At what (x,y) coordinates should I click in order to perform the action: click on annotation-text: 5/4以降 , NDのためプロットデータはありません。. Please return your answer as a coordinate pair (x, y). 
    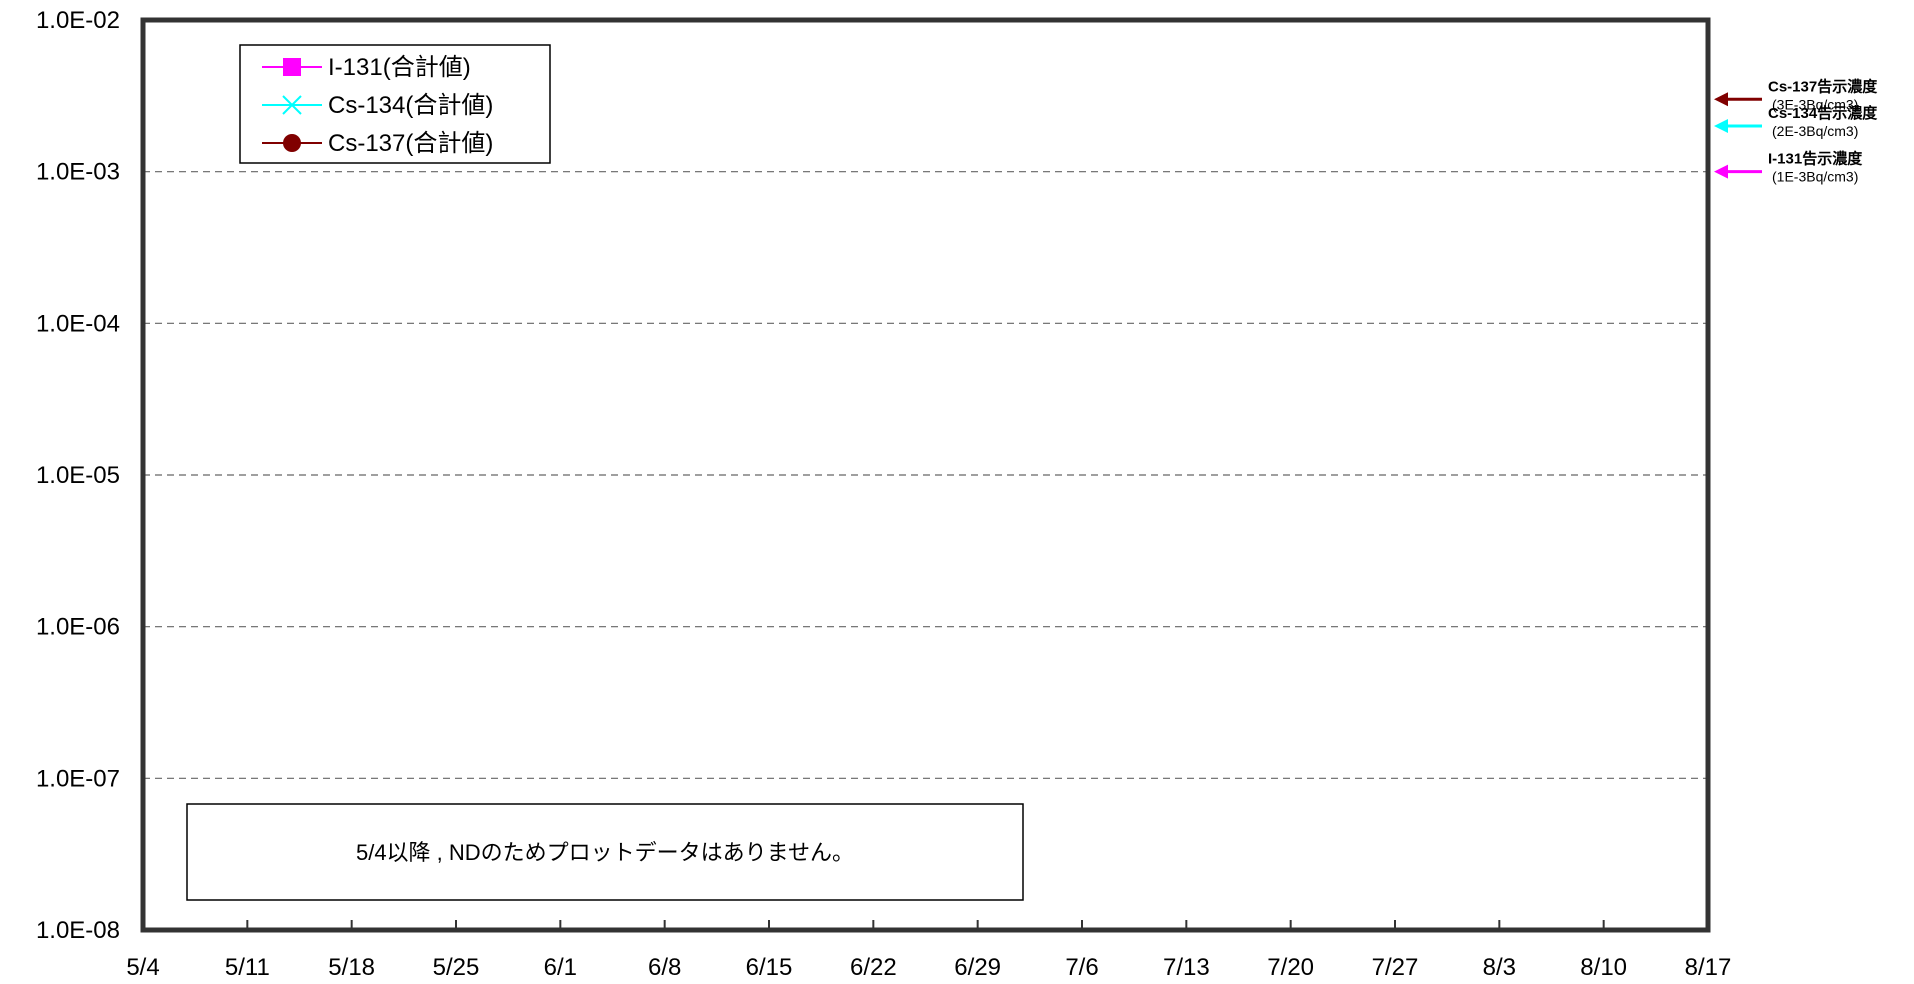
    Looking at the image, I should click on (605, 852).